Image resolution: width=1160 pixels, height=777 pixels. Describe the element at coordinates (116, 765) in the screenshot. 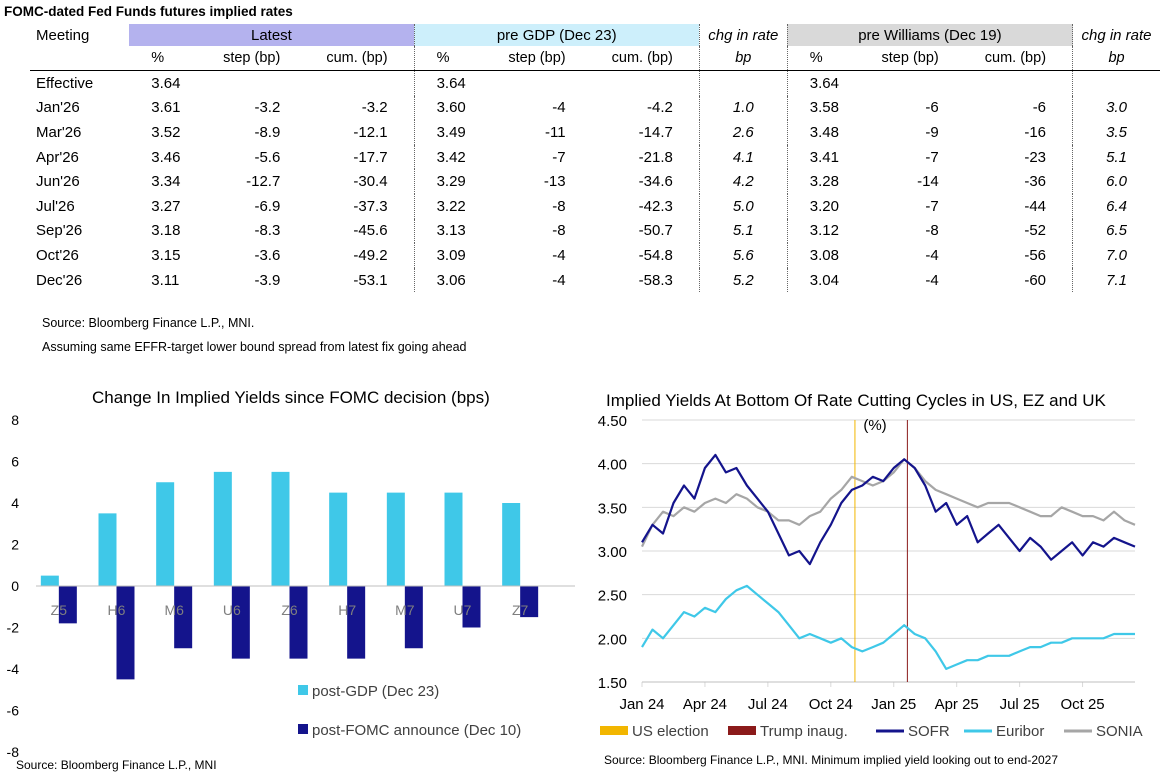

I see `bar-chart-source: Source: Bloomberg Finance L.P., MNI` at that location.